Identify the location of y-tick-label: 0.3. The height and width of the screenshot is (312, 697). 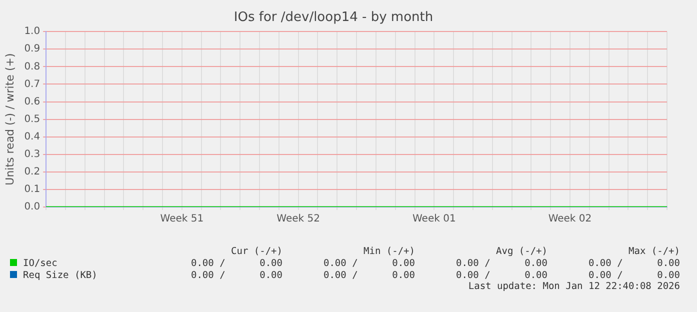
(32, 154).